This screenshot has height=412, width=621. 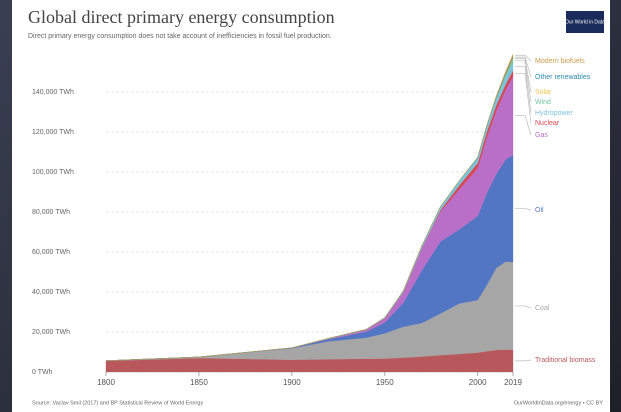 What do you see at coordinates (53, 132) in the screenshot?
I see `y-tick-label: 120,000 TWh` at bounding box center [53, 132].